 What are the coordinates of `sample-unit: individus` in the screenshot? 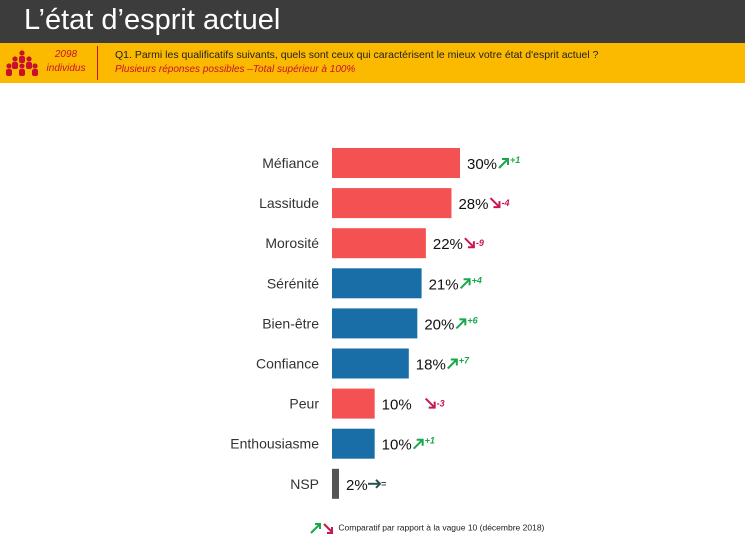 It's located at (66, 68).